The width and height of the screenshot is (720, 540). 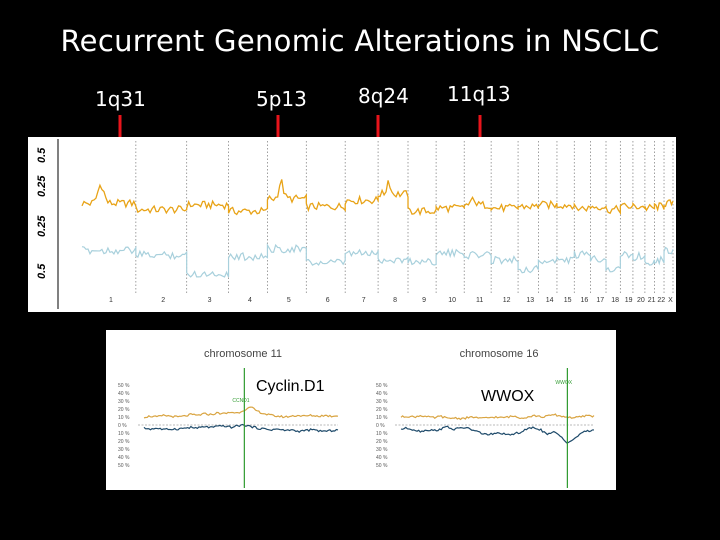 What do you see at coordinates (550, 300) in the screenshot?
I see `chromosome-label: 14` at bounding box center [550, 300].